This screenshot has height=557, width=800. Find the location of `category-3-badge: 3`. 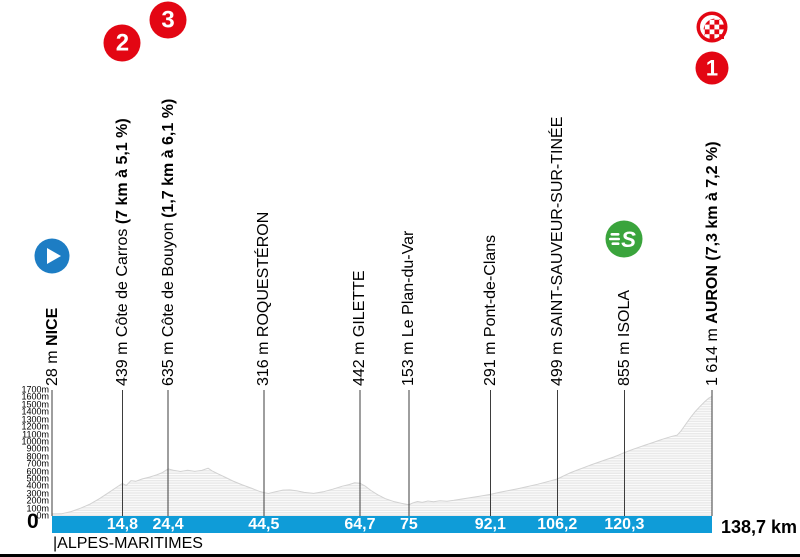

category-3-badge: 3 is located at coordinates (168, 20).